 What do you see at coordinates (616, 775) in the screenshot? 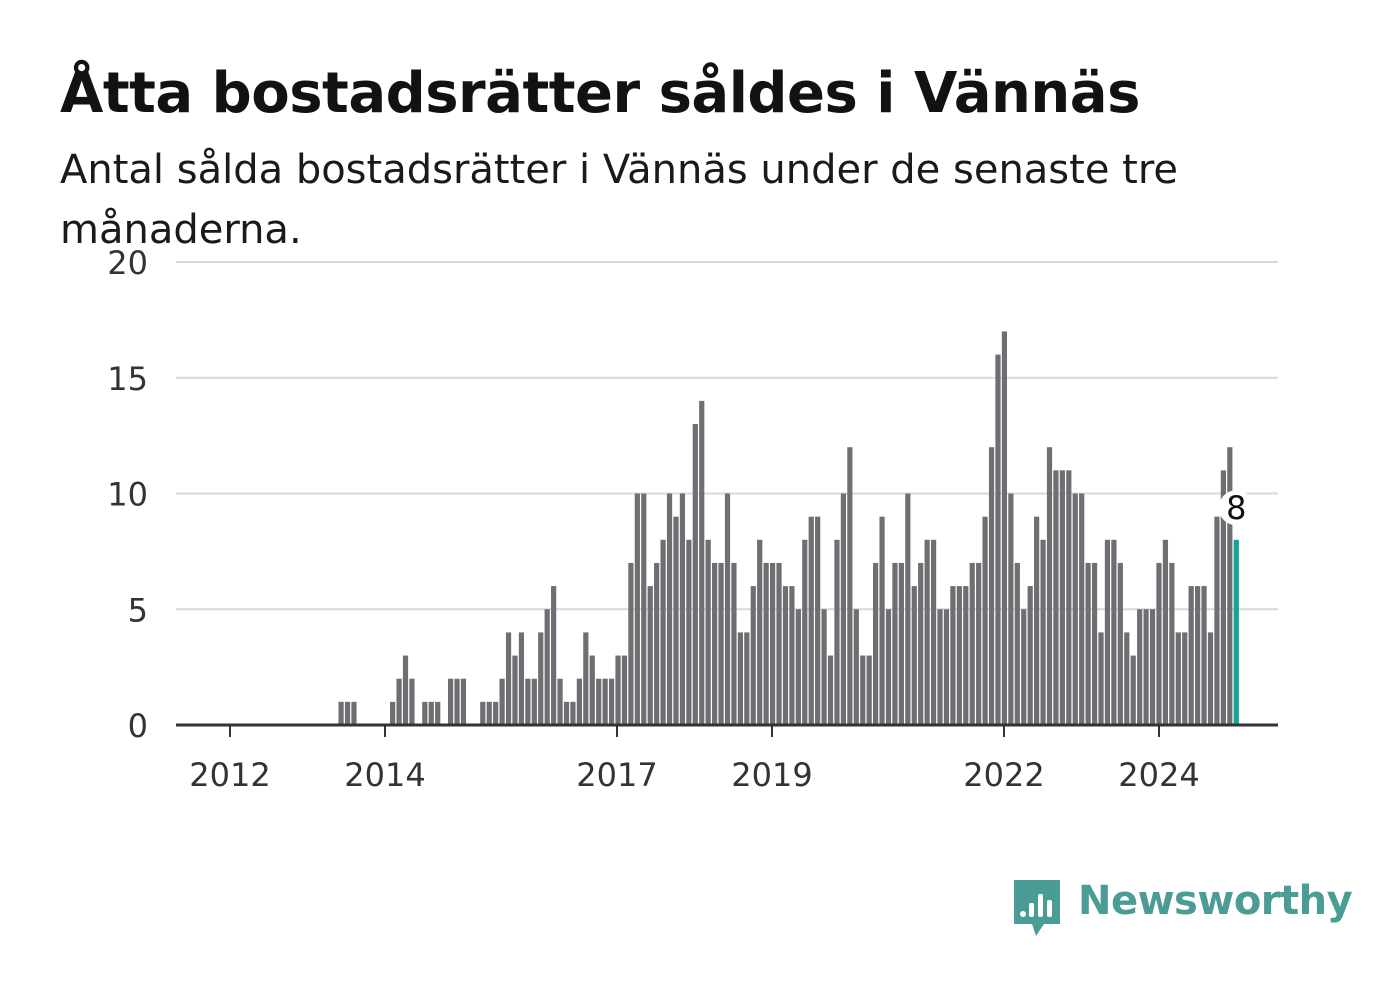
I see `x-tick-label: 2017` at bounding box center [616, 775].